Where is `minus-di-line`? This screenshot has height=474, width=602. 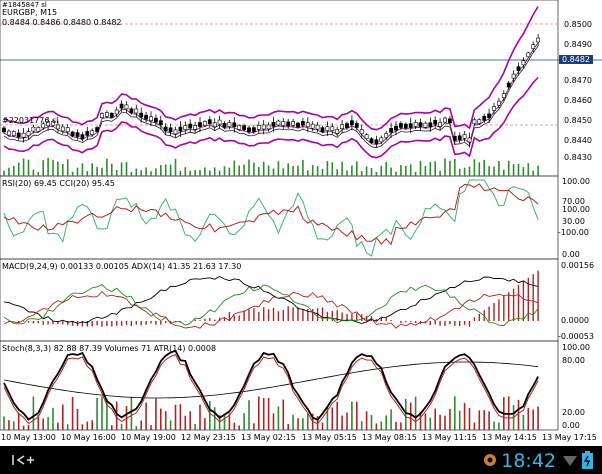
minus-di-line is located at coordinates (271, 310).